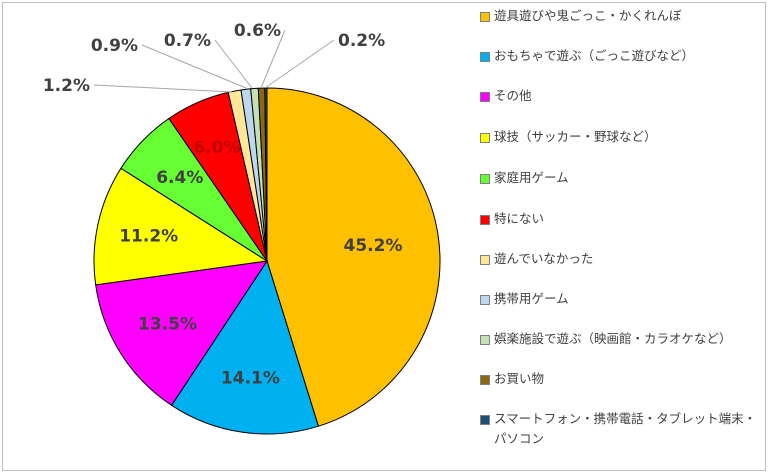  What do you see at coordinates (148, 236) in the screenshot?
I see `data-label: 11.2%` at bounding box center [148, 236].